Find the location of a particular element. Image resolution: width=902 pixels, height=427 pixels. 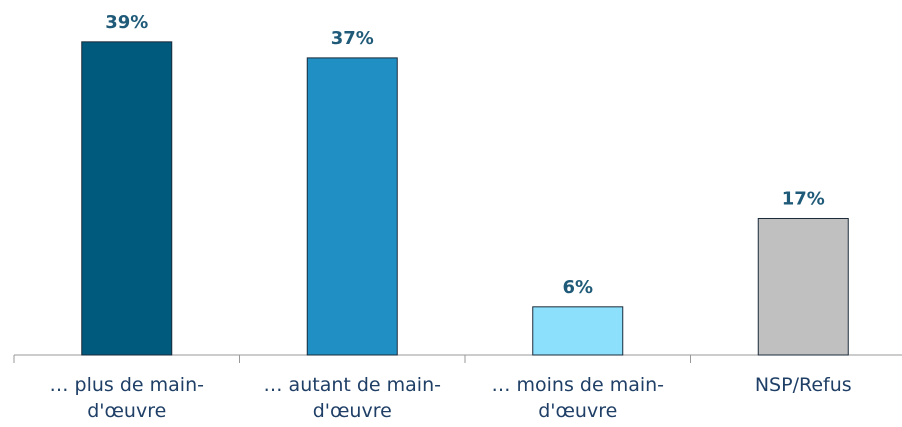

value-label: 37% is located at coordinates (352, 38).